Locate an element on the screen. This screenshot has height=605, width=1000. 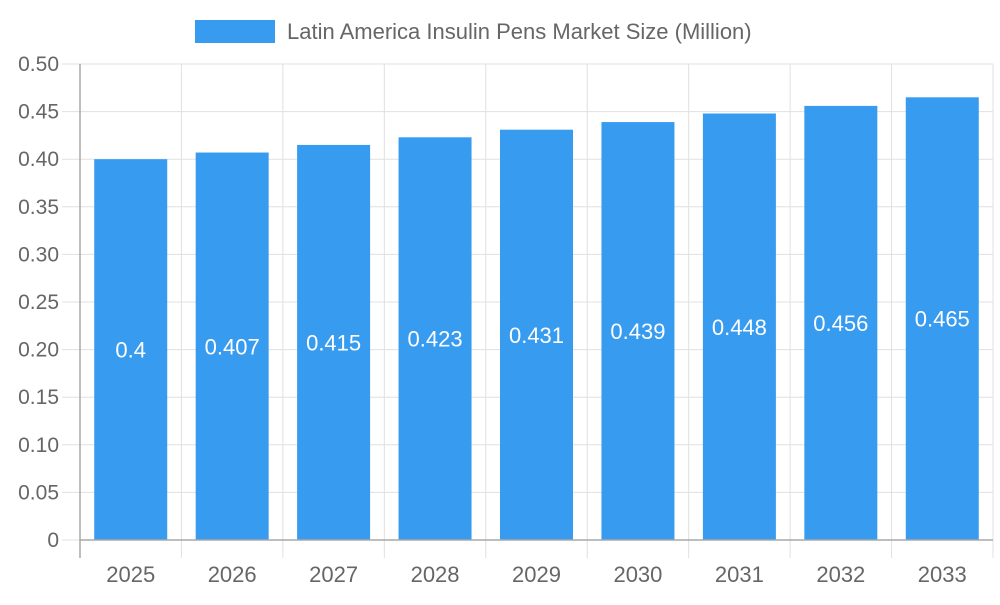
x-tick-label: 2026 is located at coordinates (232, 574).